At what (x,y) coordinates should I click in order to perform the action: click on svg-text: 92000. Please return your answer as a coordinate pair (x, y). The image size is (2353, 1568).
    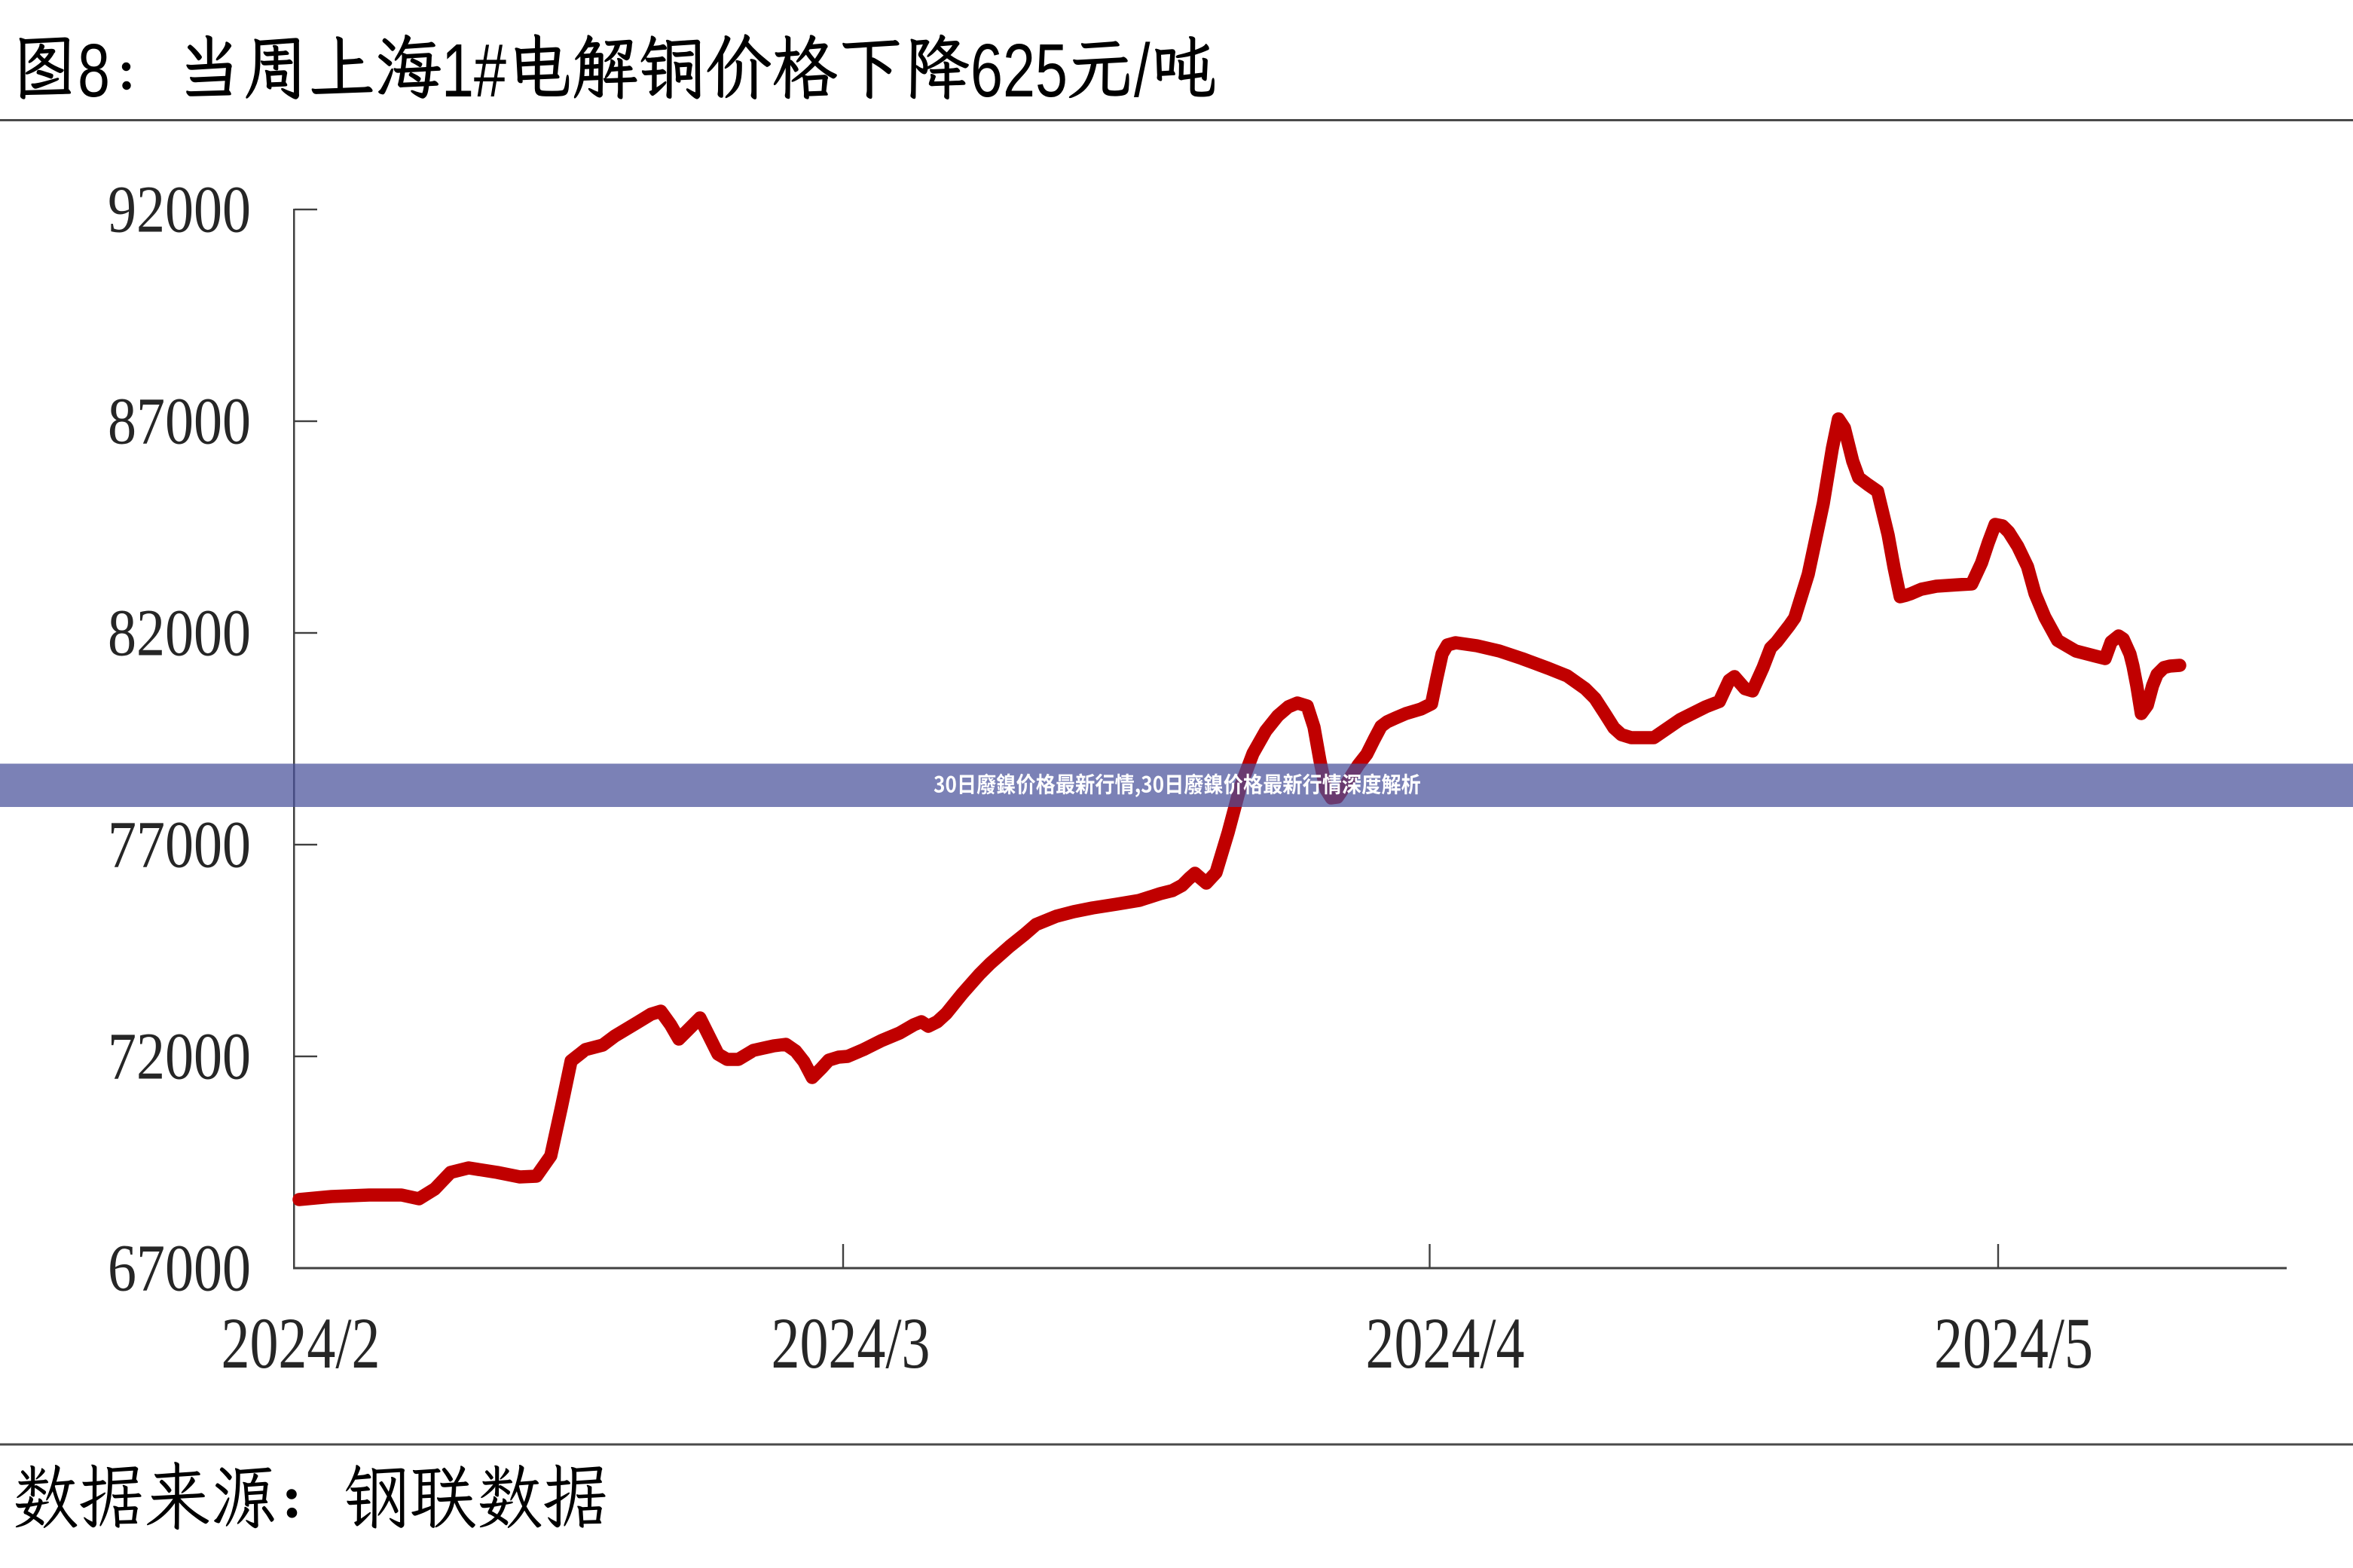
    Looking at the image, I should click on (179, 209).